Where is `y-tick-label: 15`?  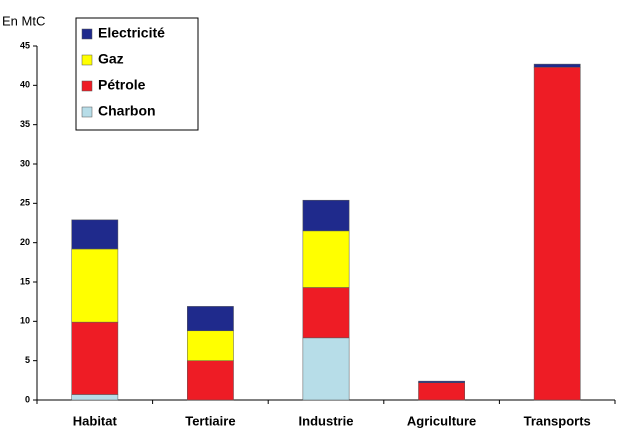
y-tick-label: 15 is located at coordinates (25, 281).